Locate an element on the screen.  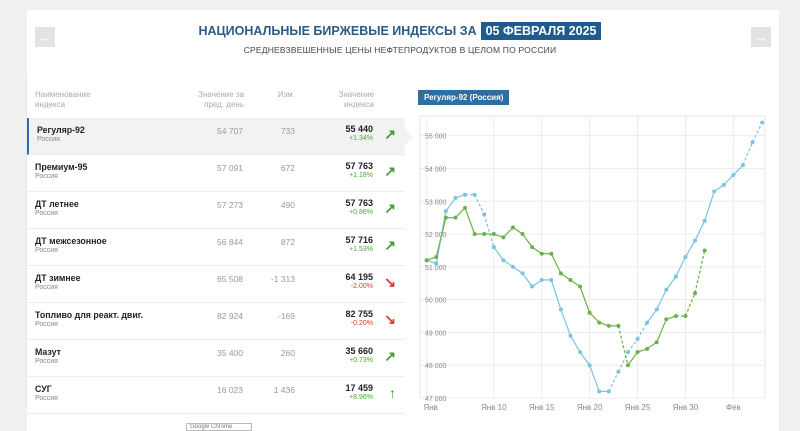
next-date-button: → is located at coordinates (761, 37).